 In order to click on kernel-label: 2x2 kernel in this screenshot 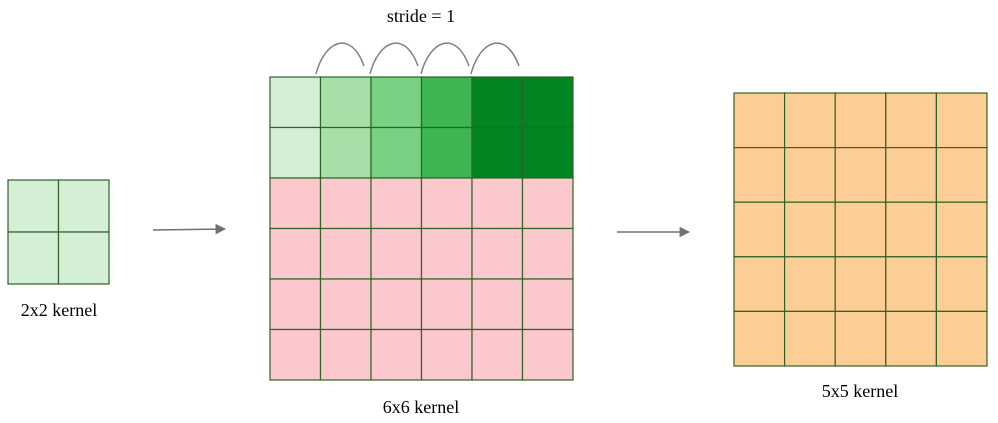, I will do `click(59, 310)`.